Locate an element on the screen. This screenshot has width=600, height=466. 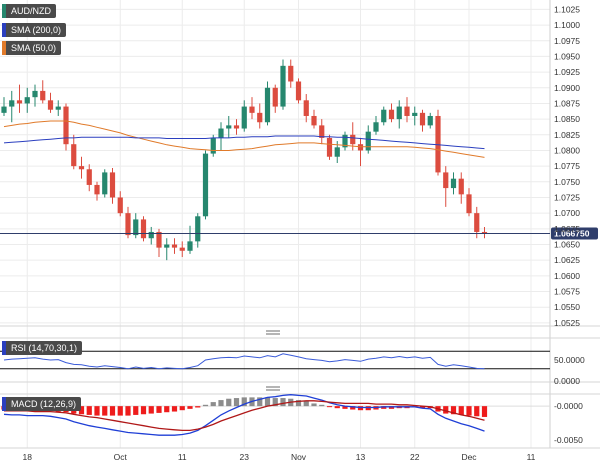
macd-signal-line is located at coordinates (244, 416).